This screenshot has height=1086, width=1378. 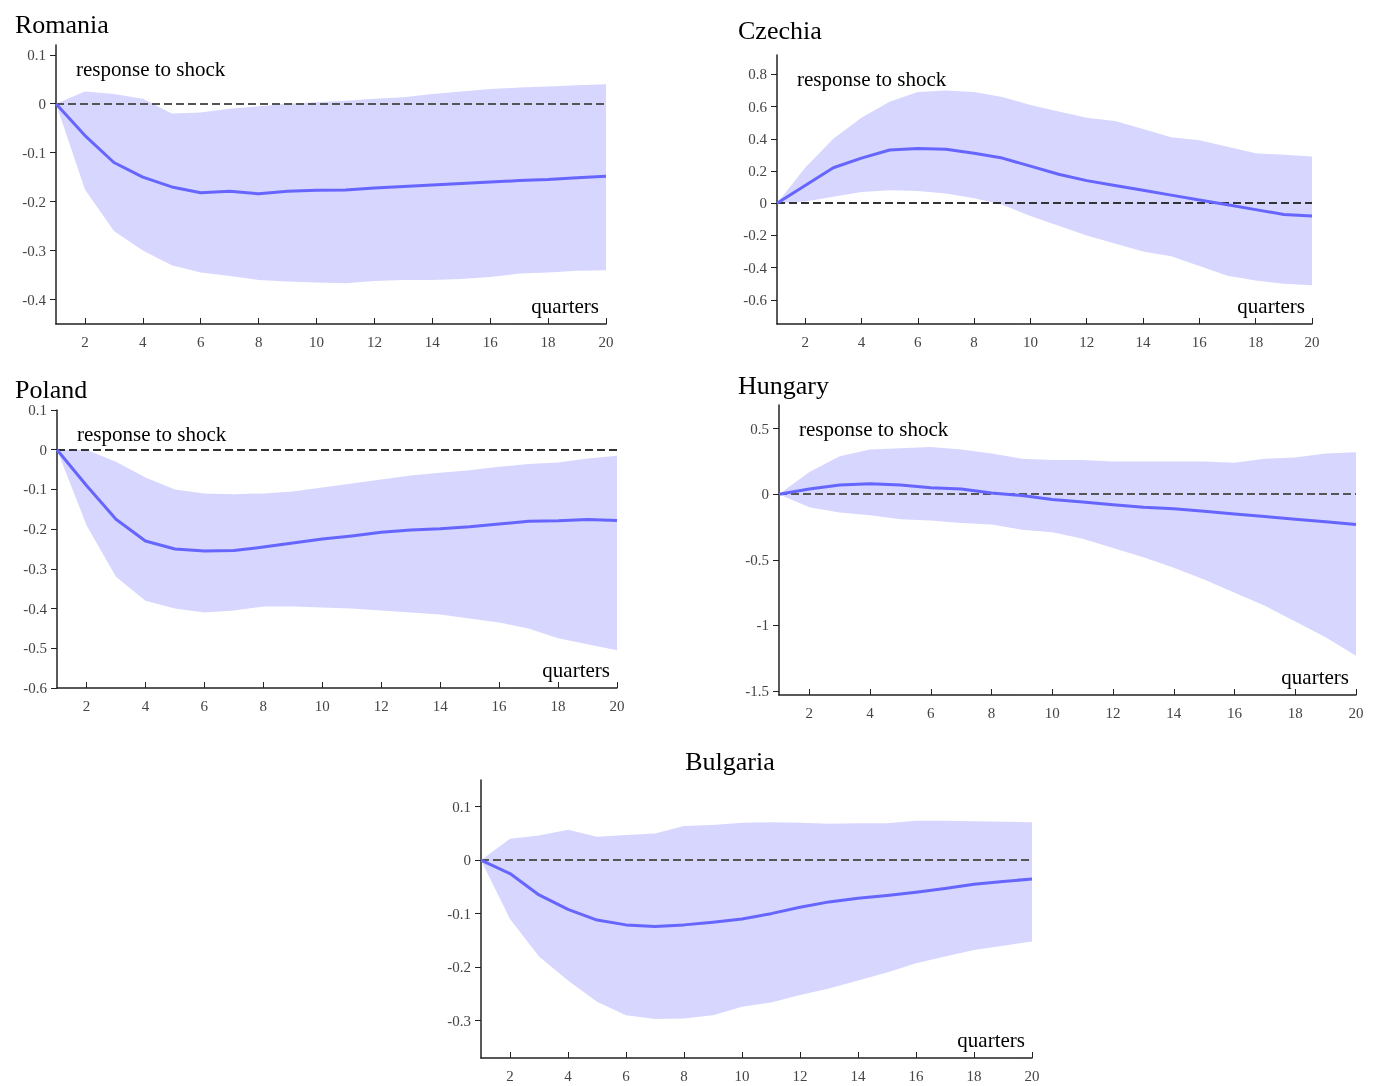 What do you see at coordinates (757, 74) in the screenshot?
I see `y-tick-label: 0.8` at bounding box center [757, 74].